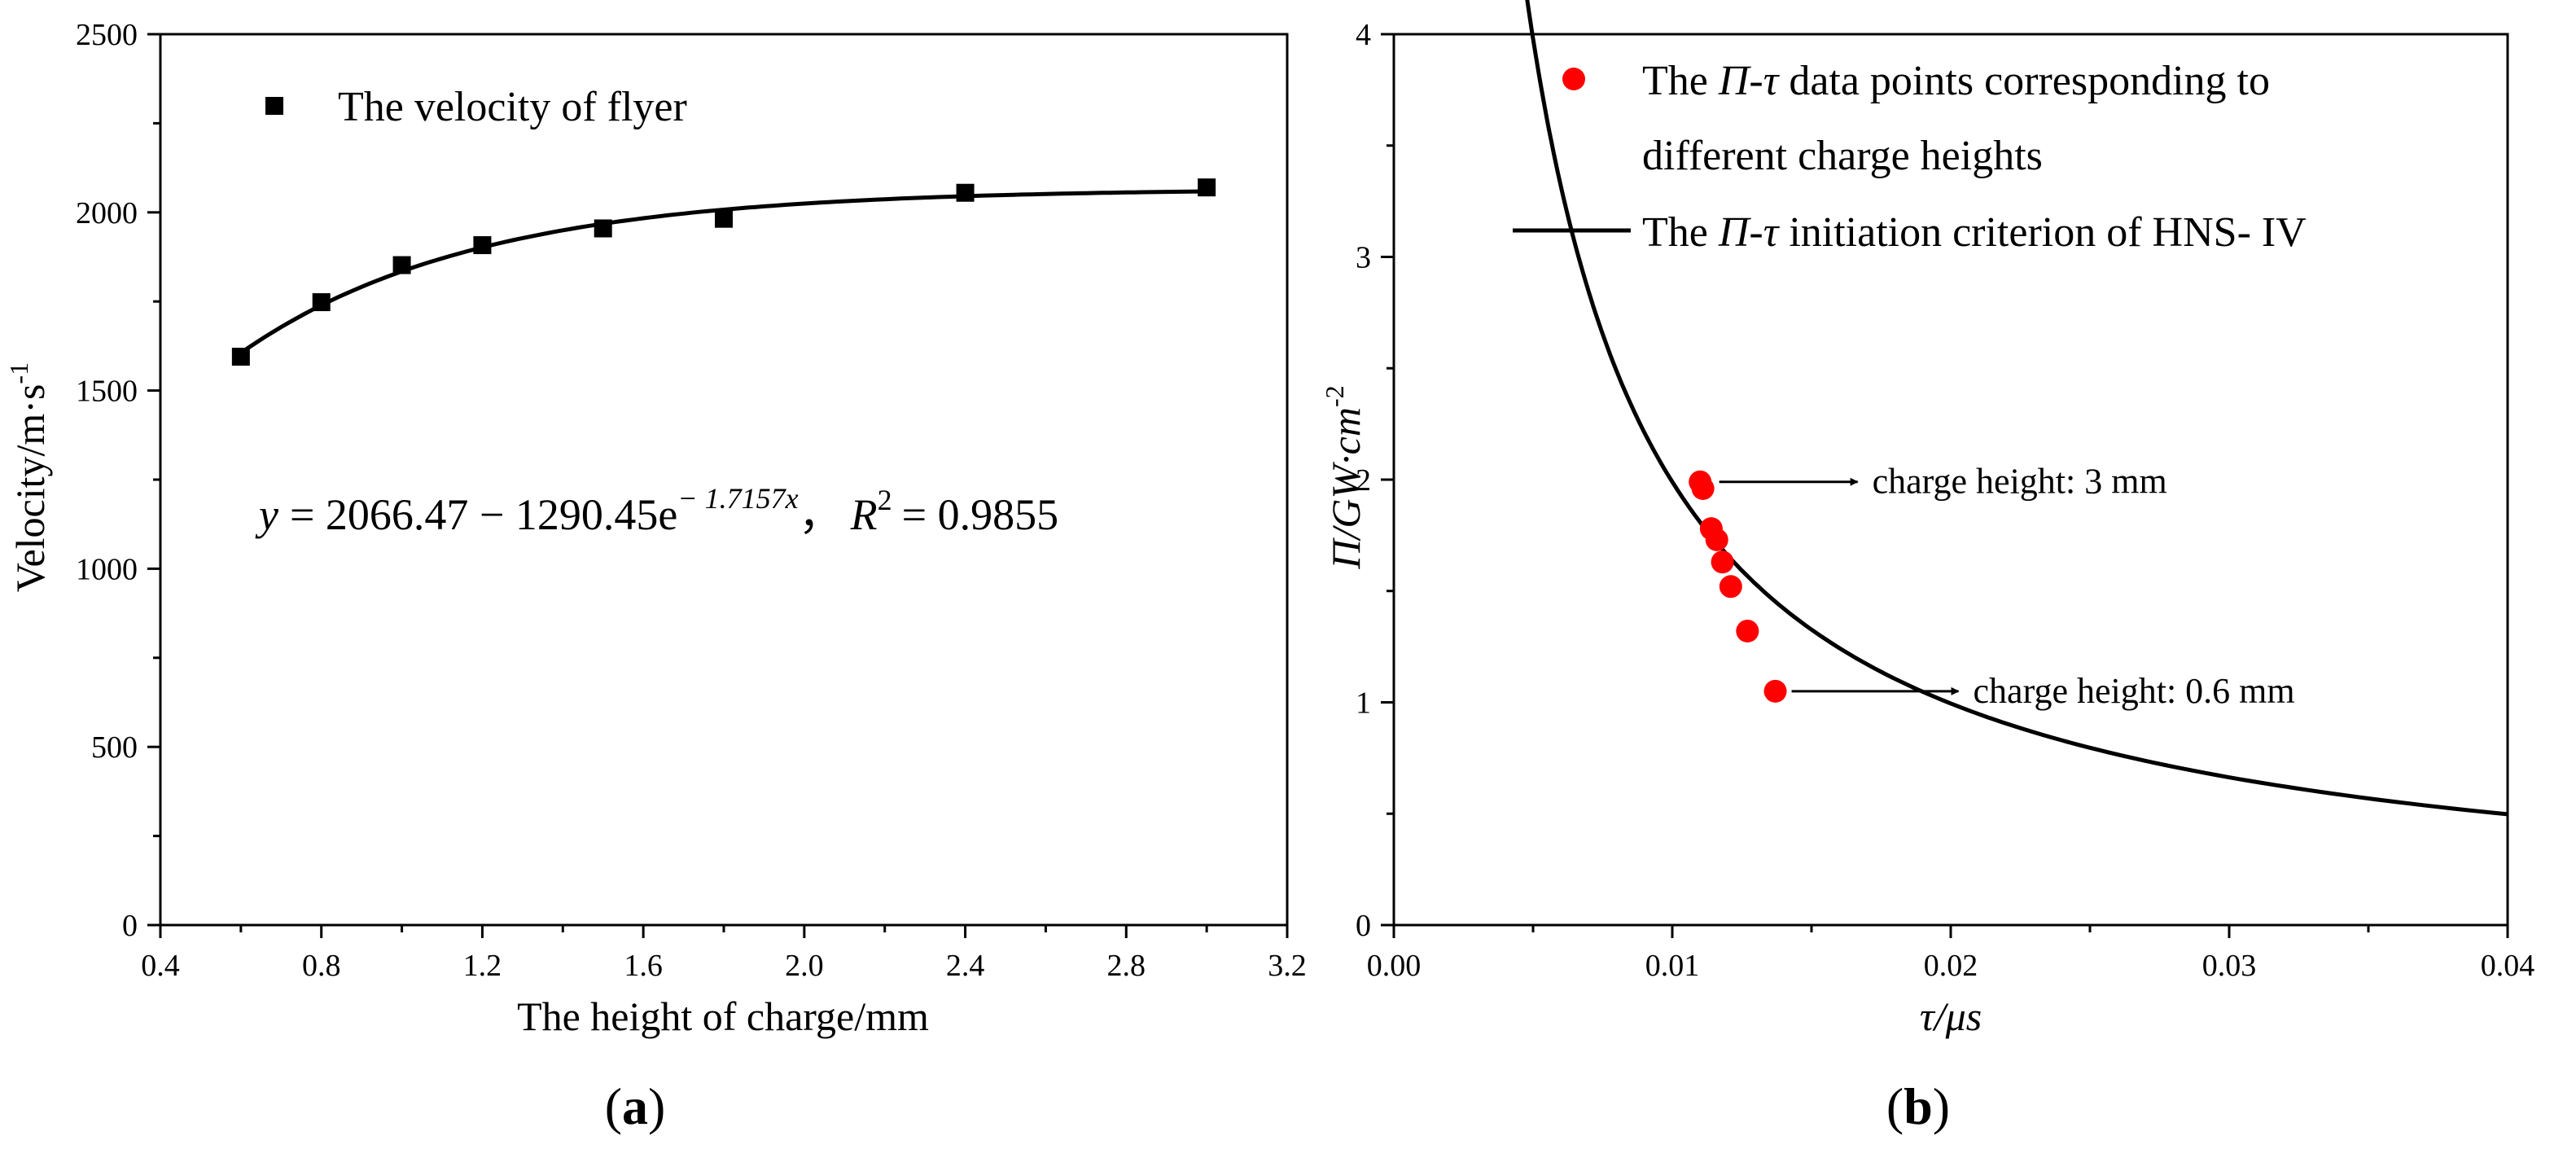  What do you see at coordinates (1287, 966) in the screenshot?
I see `chart-a-x-tick-label: 3.2` at bounding box center [1287, 966].